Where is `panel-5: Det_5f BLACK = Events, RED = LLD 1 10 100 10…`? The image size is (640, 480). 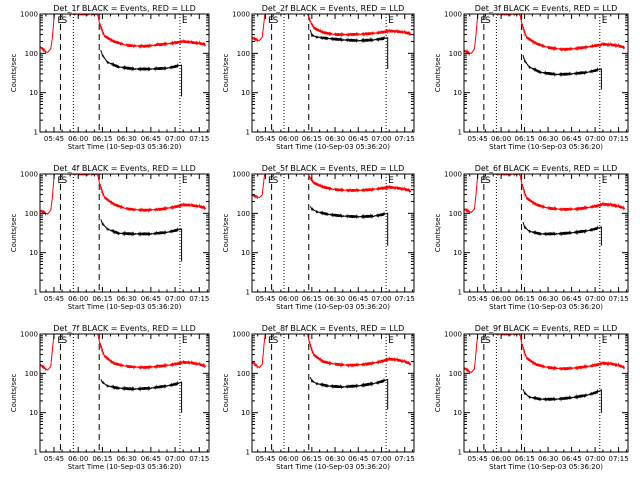 panel-5: Det_5f BLACK = Events, RED = LLD 1 10 100 10… is located at coordinates (318, 237).